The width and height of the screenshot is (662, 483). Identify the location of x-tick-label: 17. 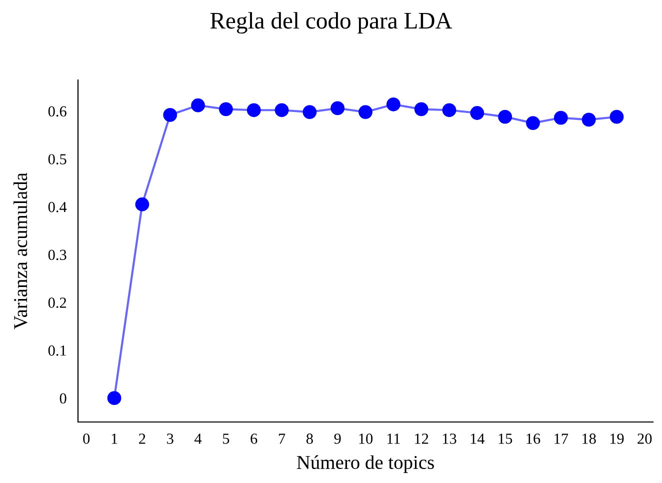
(561, 439).